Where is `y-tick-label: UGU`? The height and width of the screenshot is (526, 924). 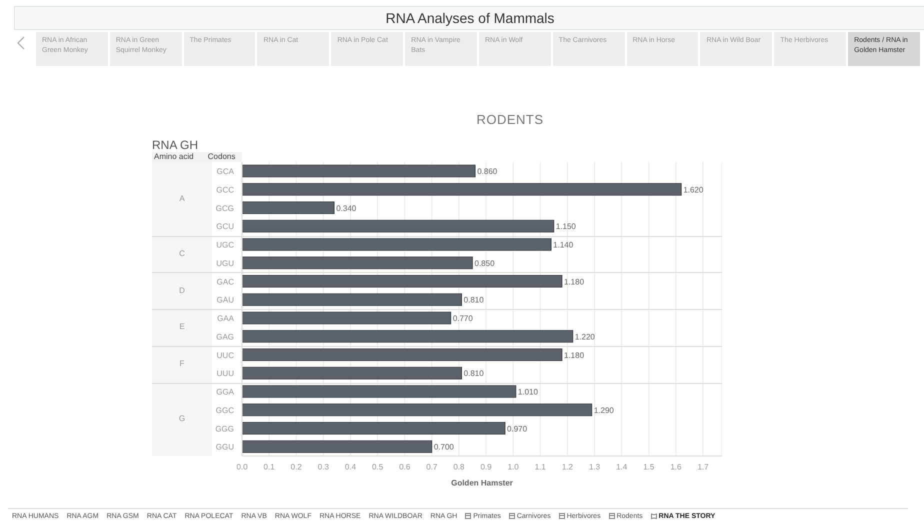
y-tick-label: UGU is located at coordinates (225, 263).